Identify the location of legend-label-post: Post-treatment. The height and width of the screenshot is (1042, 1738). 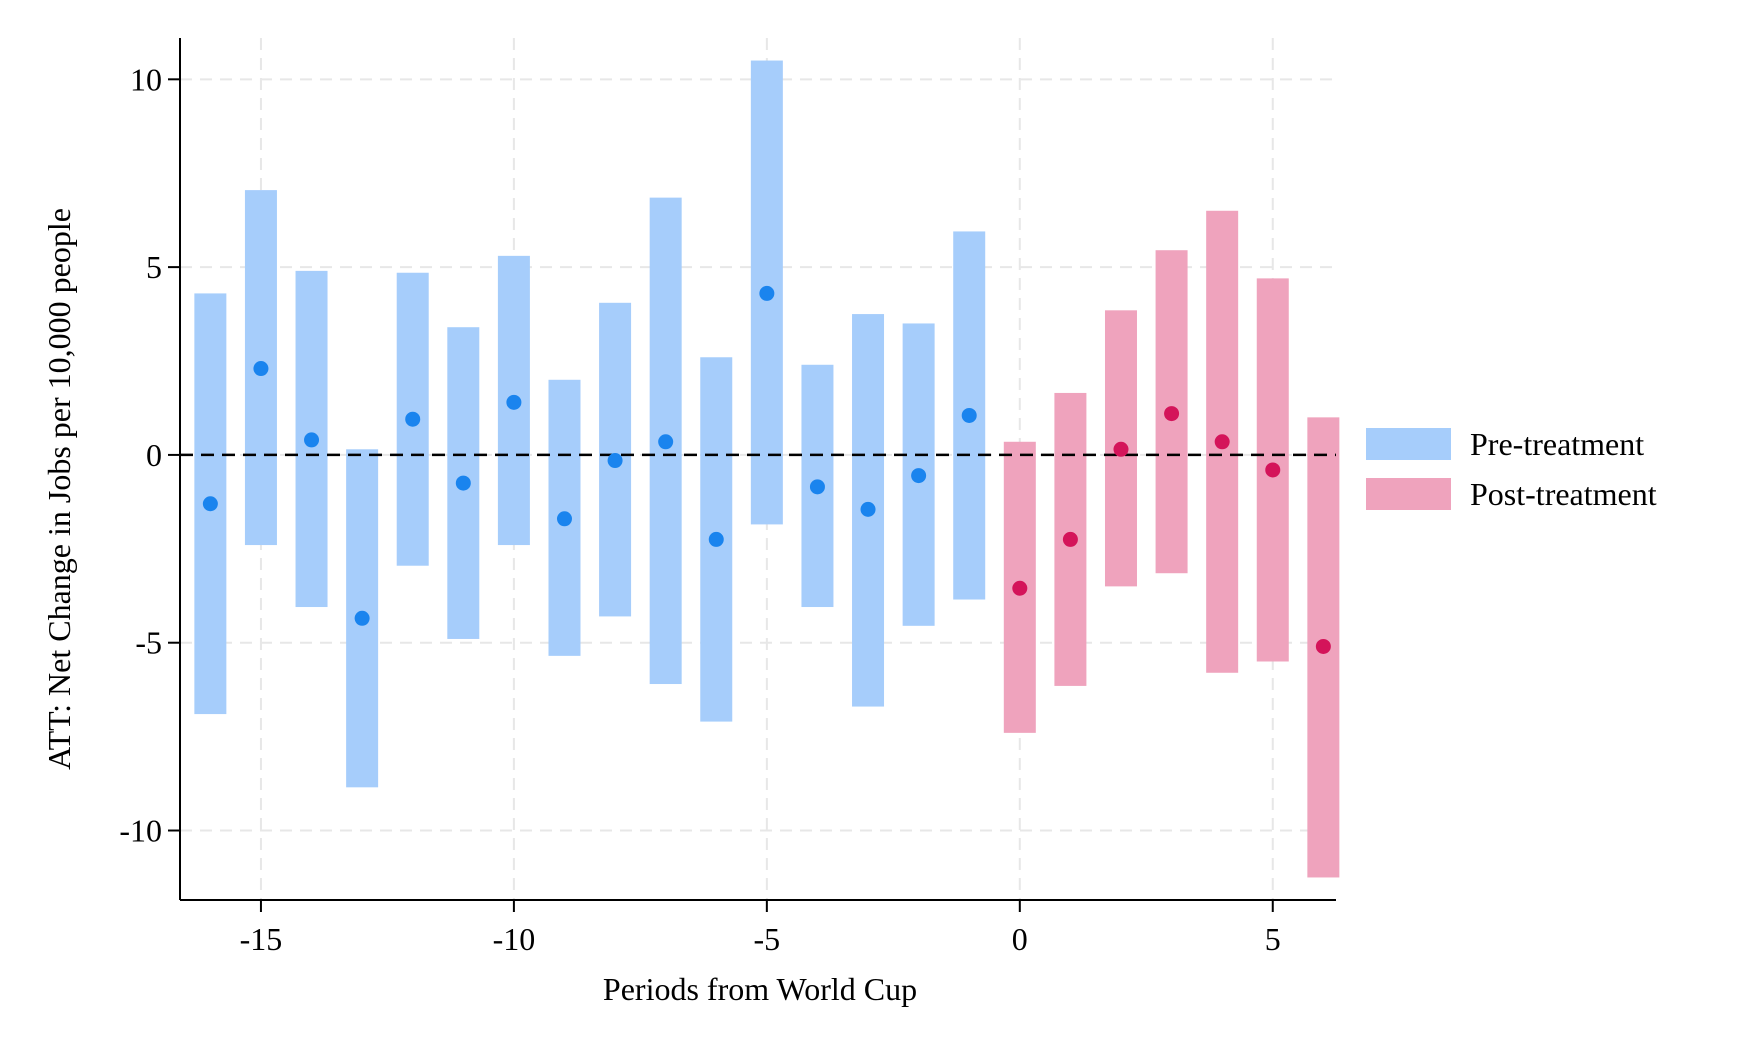
(1563, 494).